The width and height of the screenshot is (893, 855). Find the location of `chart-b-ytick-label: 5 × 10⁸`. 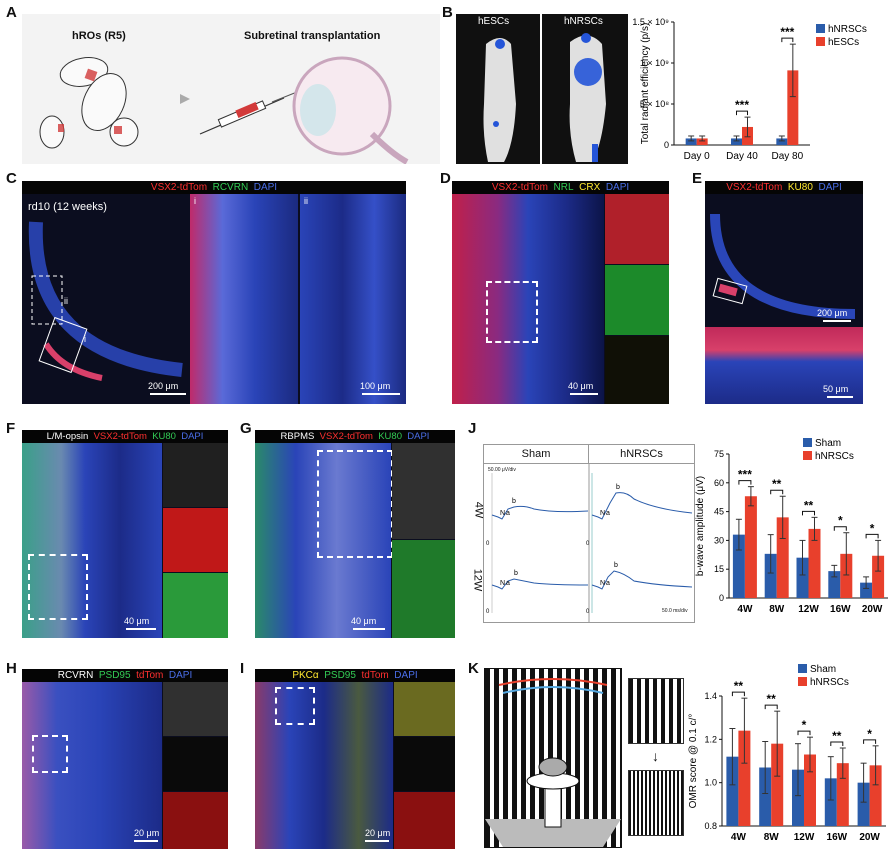

chart-b-ytick-label: 5 × 10⁸ is located at coordinates (654, 104).